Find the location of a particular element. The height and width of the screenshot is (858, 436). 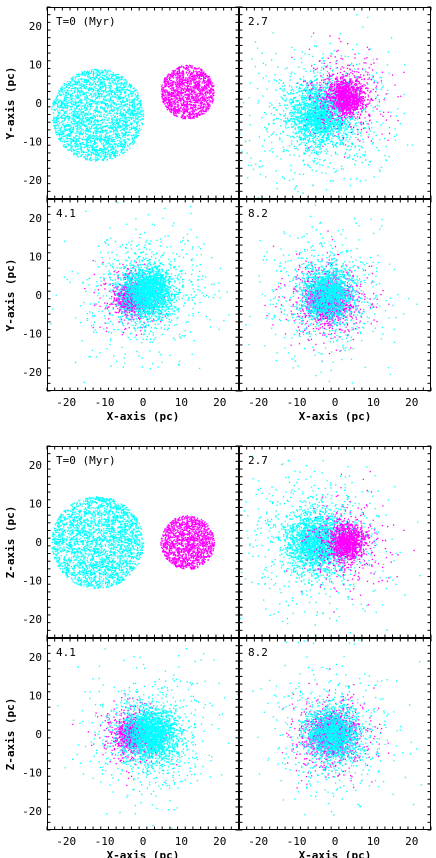

y-axis-label: Z-axis (pc) is located at coordinates (10, 542).